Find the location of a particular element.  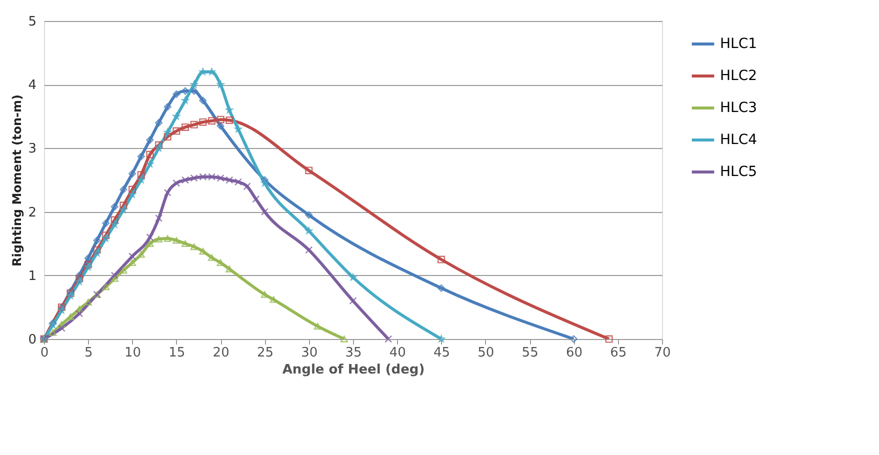

x-tick-label: 65 is located at coordinates (618, 353).